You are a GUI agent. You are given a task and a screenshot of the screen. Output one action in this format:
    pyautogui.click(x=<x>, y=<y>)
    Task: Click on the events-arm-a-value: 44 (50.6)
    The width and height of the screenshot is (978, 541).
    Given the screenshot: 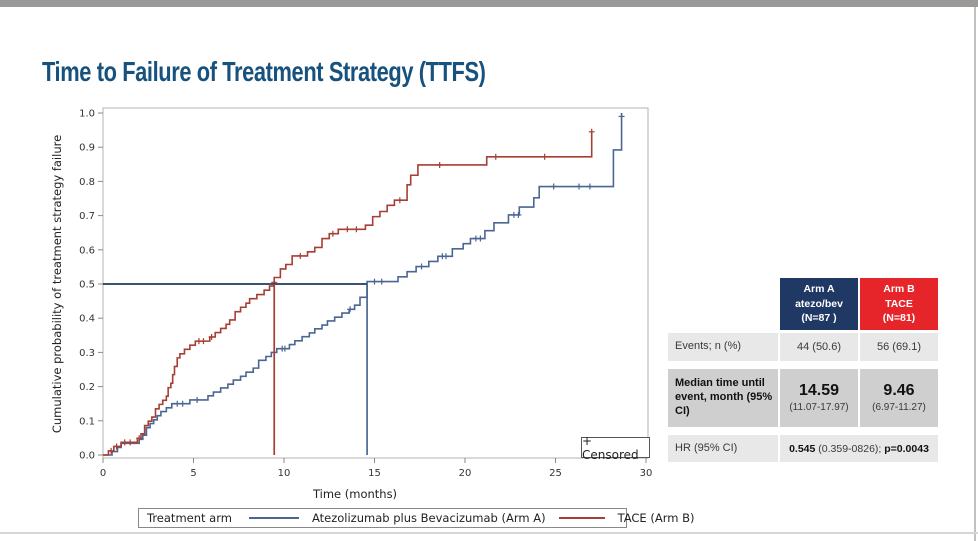 What is the action you would take?
    pyautogui.click(x=819, y=347)
    